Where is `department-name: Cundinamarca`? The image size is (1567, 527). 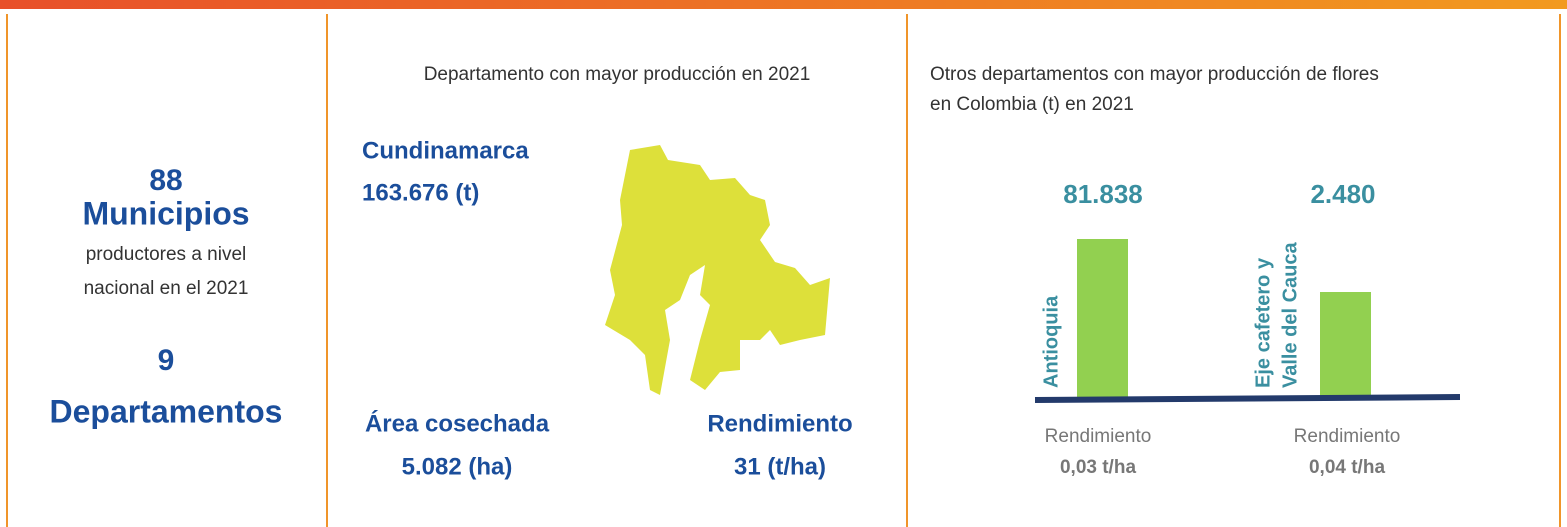
department-name: Cundinamarca is located at coordinates (445, 150).